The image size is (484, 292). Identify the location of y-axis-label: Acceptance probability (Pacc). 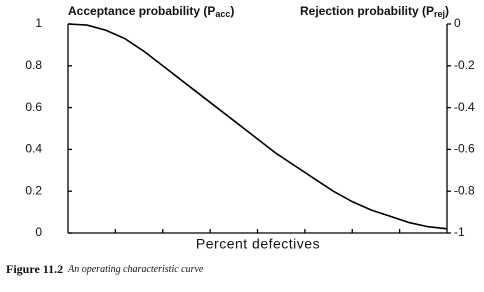
(151, 11).